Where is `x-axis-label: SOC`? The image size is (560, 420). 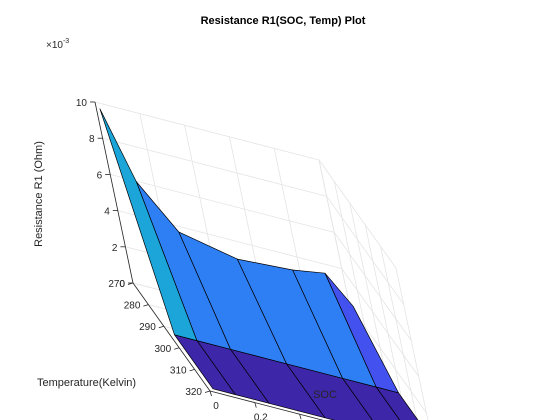 x-axis-label: SOC is located at coordinates (325, 395).